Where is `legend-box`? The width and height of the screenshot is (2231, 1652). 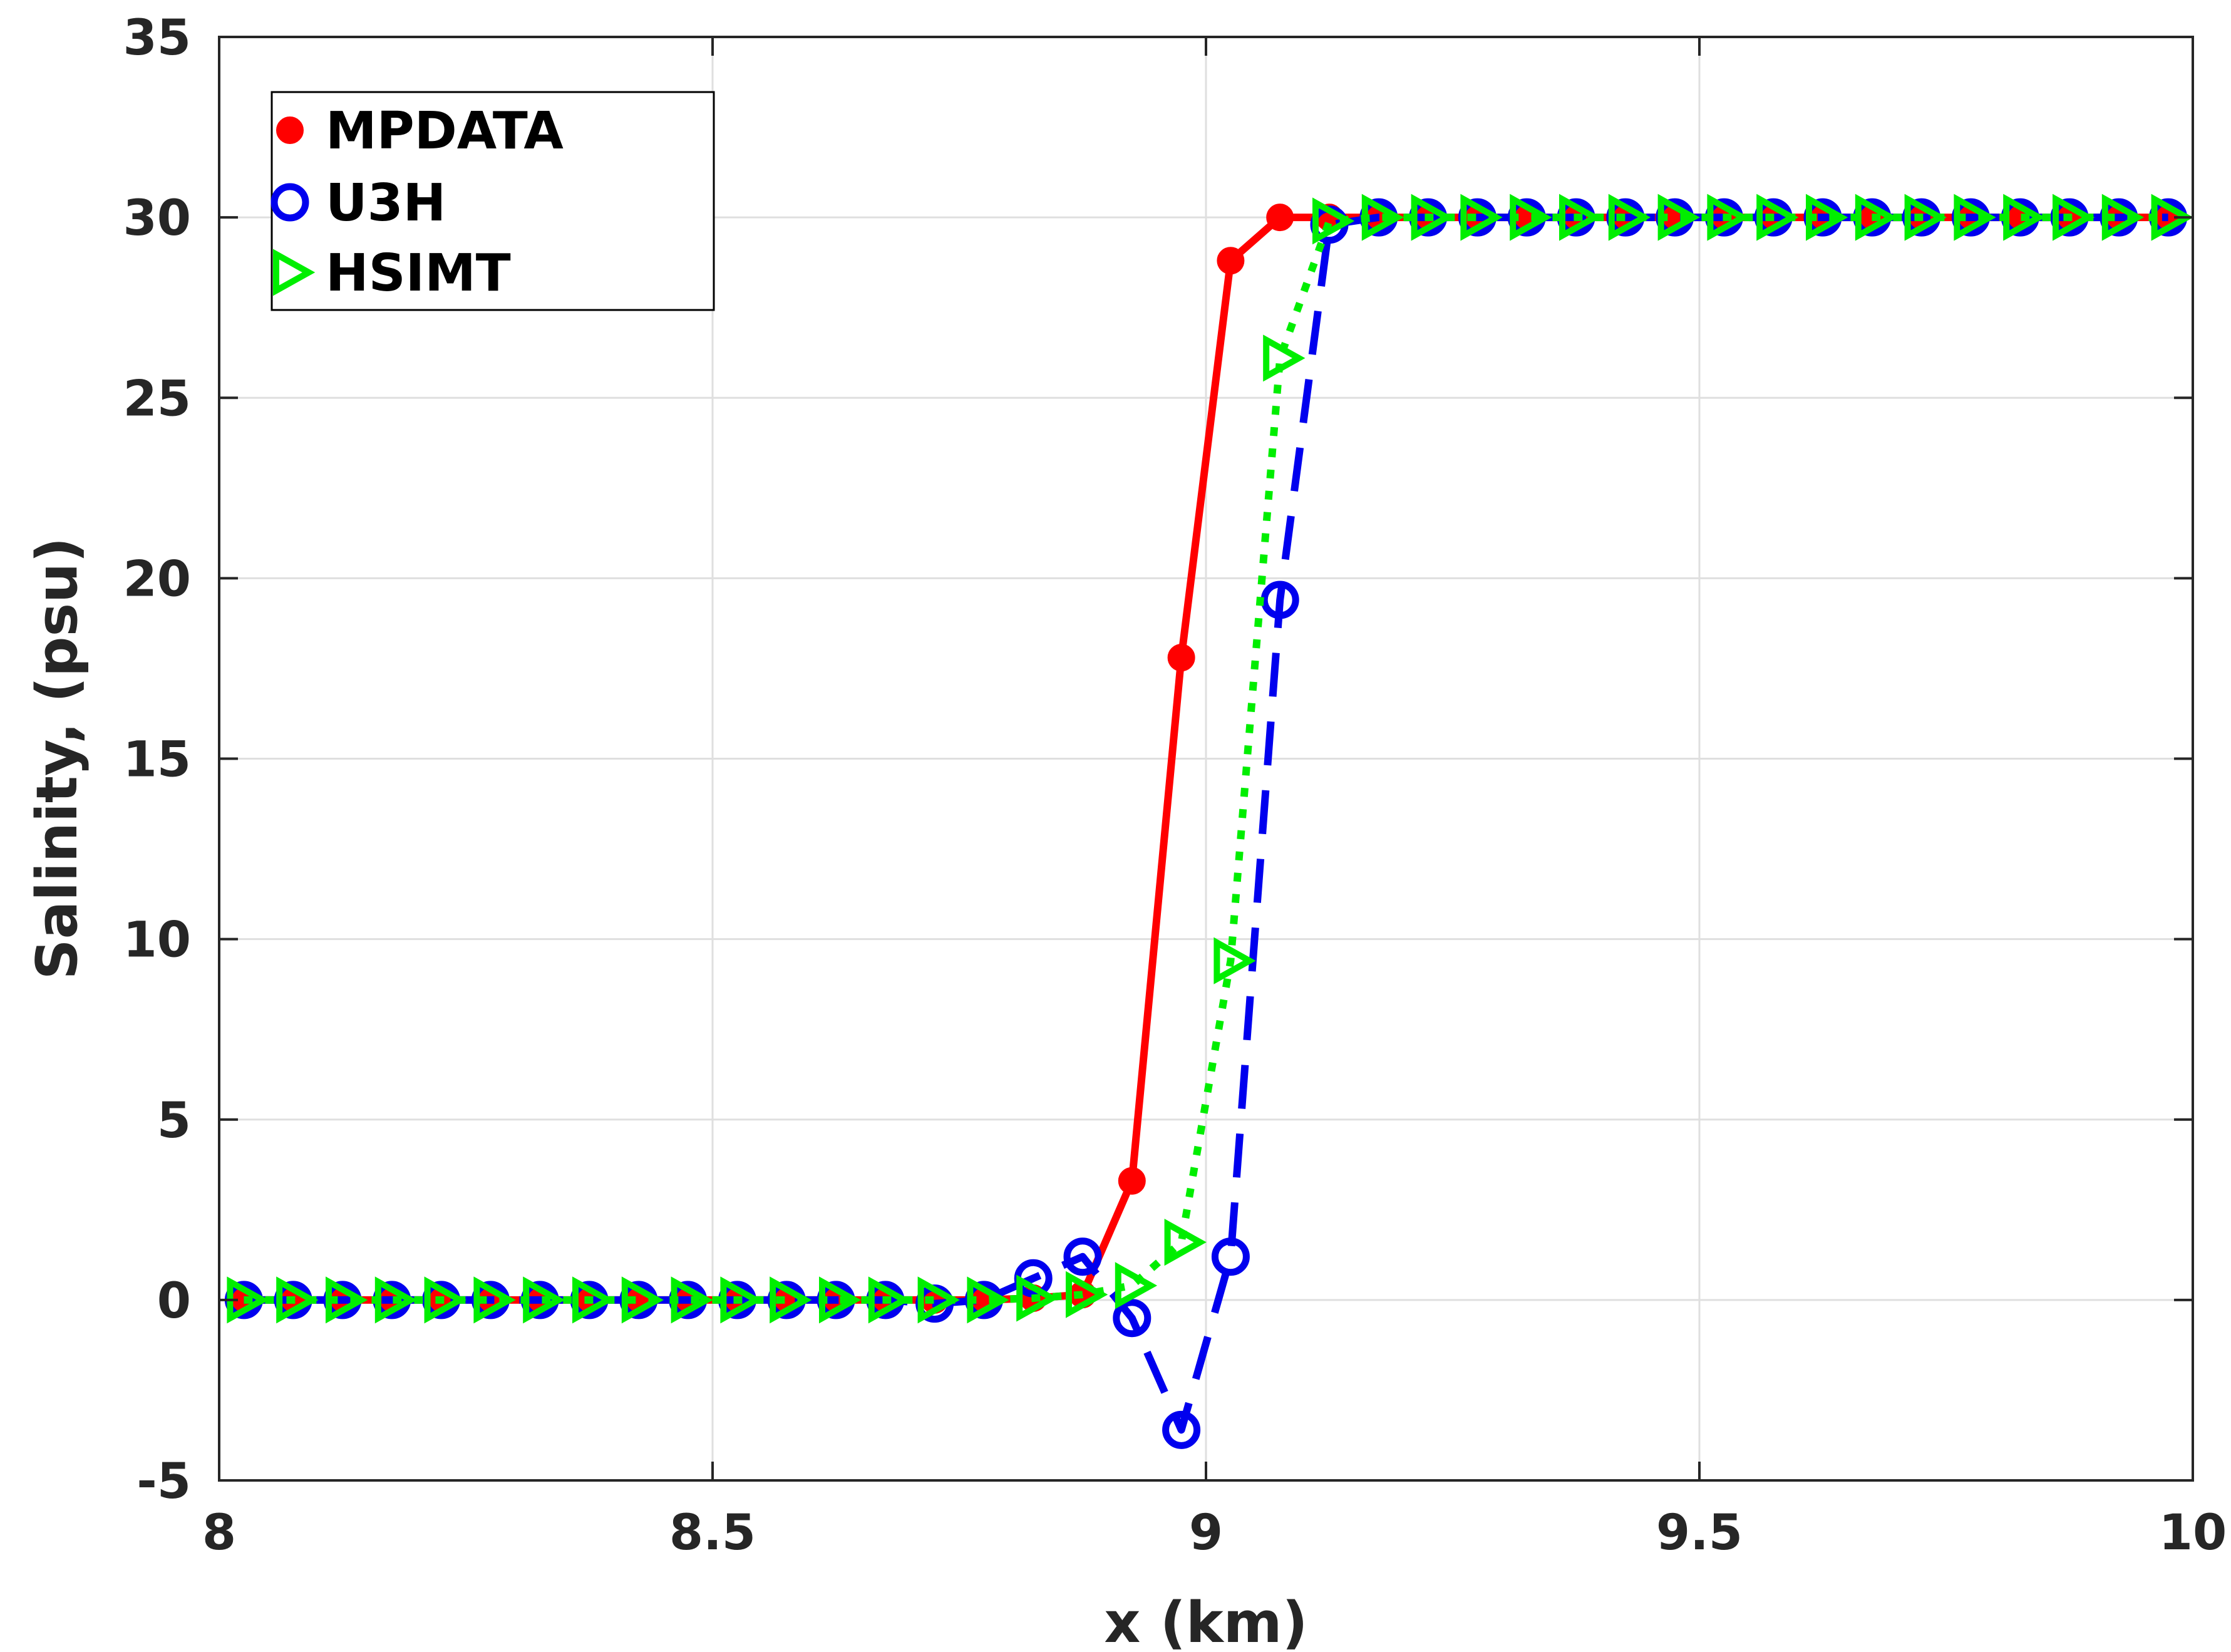 legend-box is located at coordinates (493, 201).